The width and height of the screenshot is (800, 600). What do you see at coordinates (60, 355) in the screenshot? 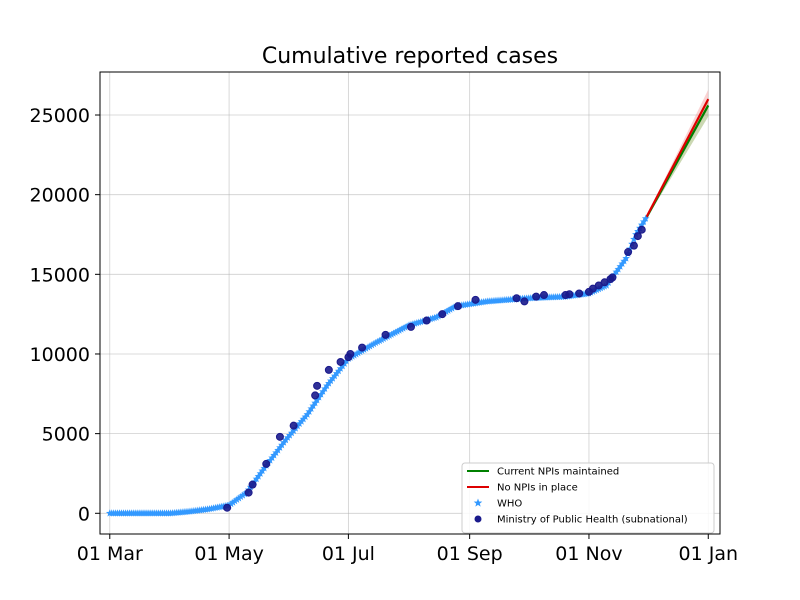
I see `y-tick-label: 10000` at bounding box center [60, 355].